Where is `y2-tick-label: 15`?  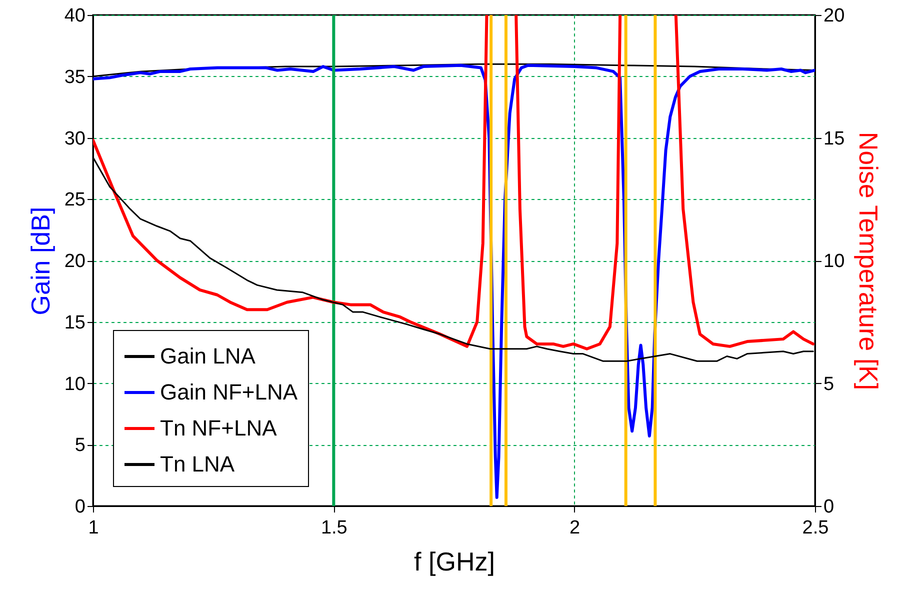
y2-tick-label: 15 is located at coordinates (834, 139).